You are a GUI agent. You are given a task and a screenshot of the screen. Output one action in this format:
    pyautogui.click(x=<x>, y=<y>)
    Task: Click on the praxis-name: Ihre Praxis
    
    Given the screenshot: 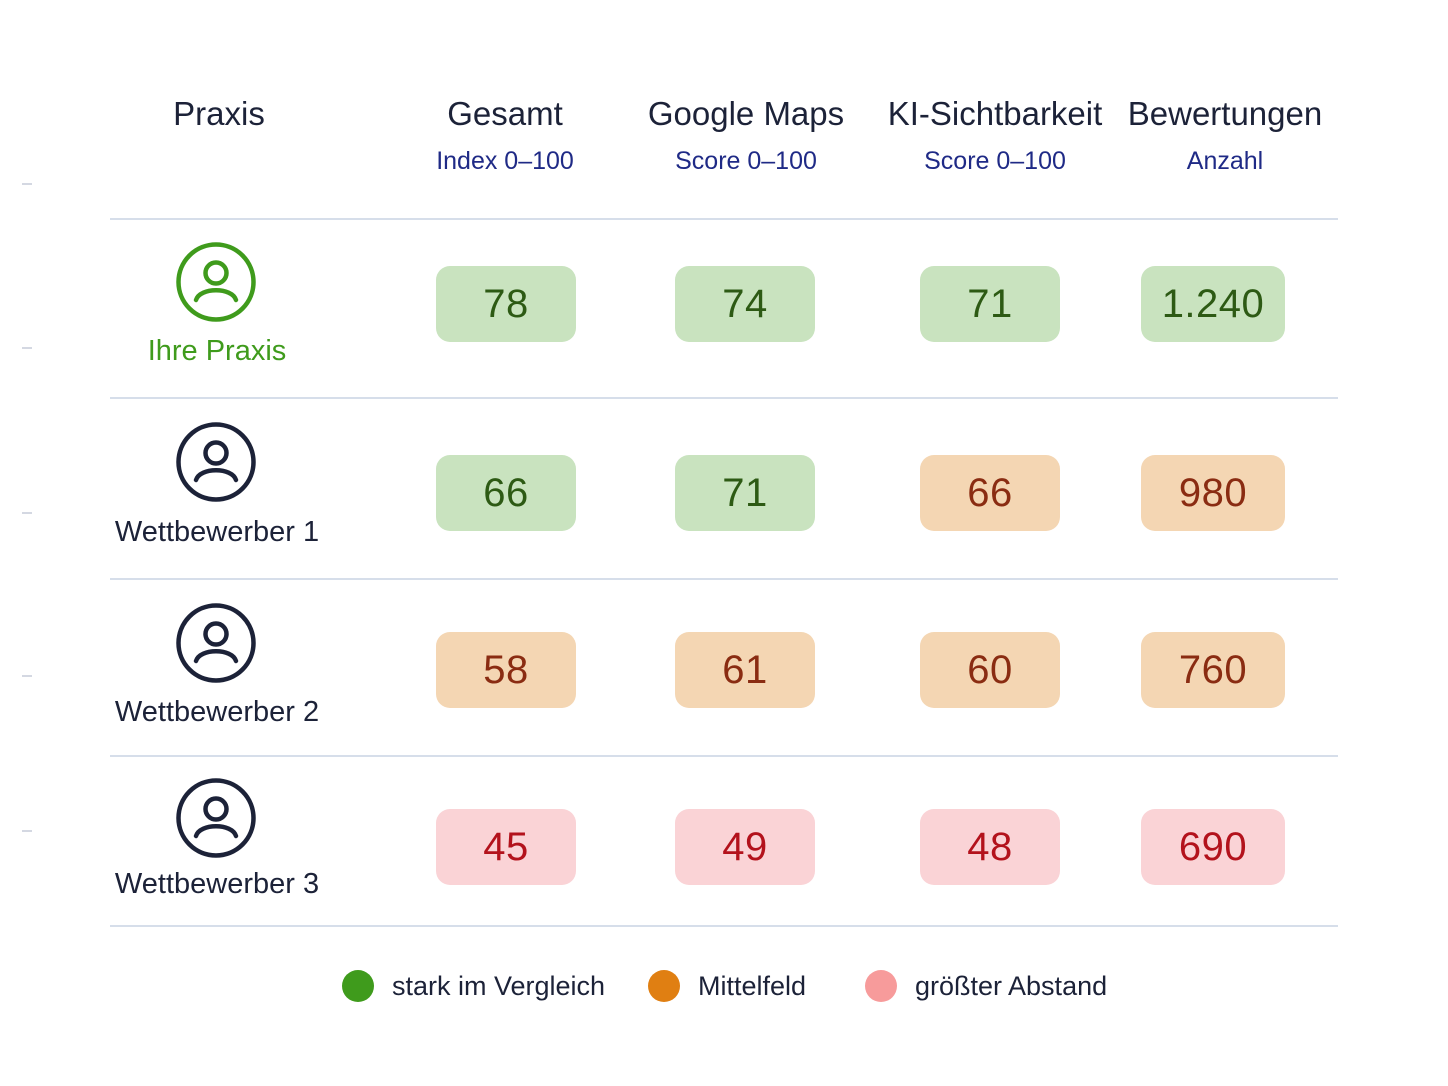 What is the action you would take?
    pyautogui.click(x=217, y=351)
    